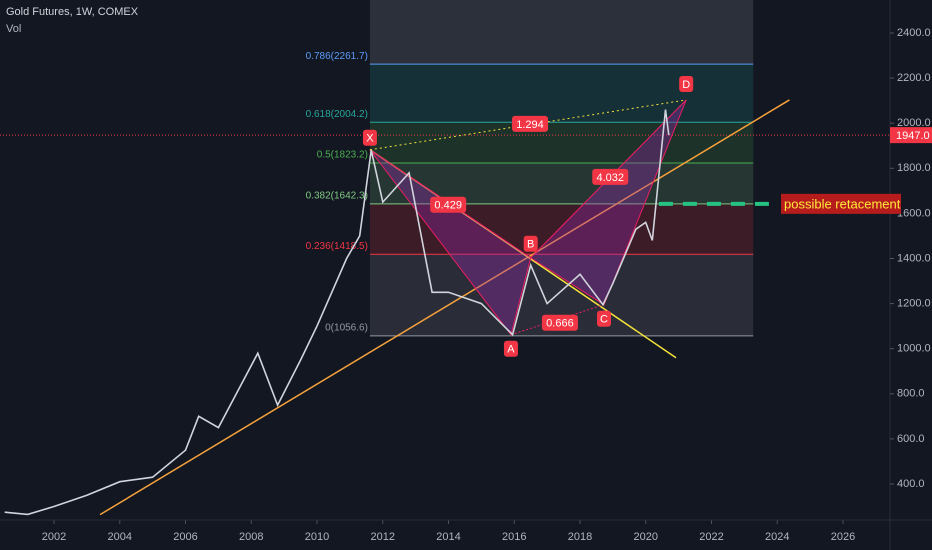  What do you see at coordinates (914, 123) in the screenshot?
I see `y-tick-label: 2000.0` at bounding box center [914, 123].